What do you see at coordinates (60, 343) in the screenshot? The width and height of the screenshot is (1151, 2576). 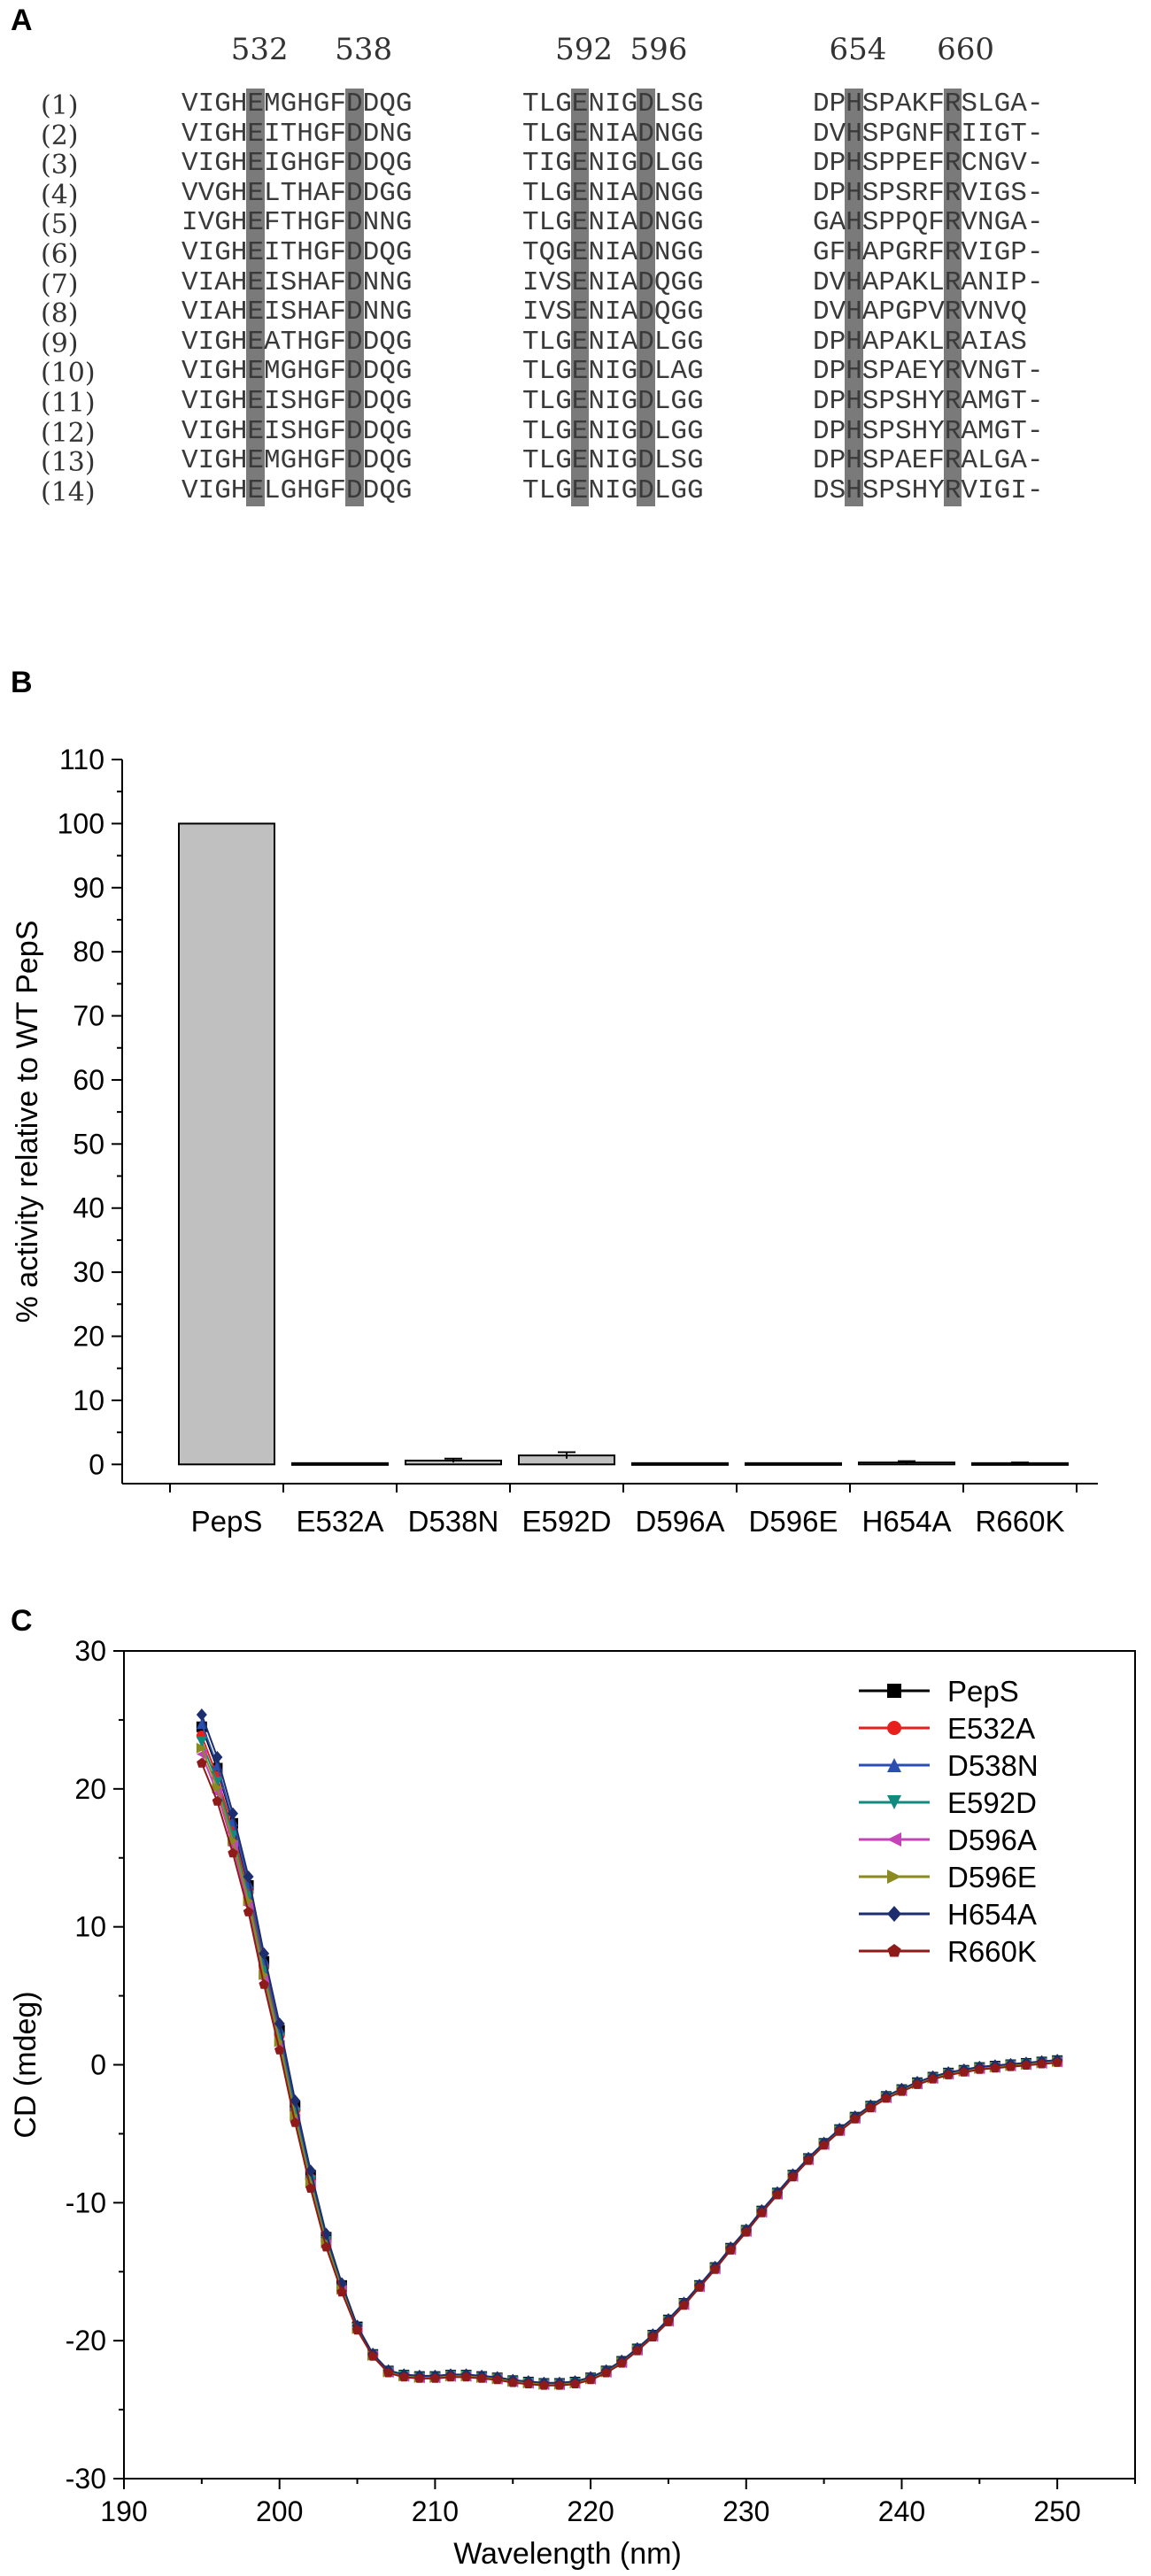 I see `sequence-row-label: (9)` at bounding box center [60, 343].